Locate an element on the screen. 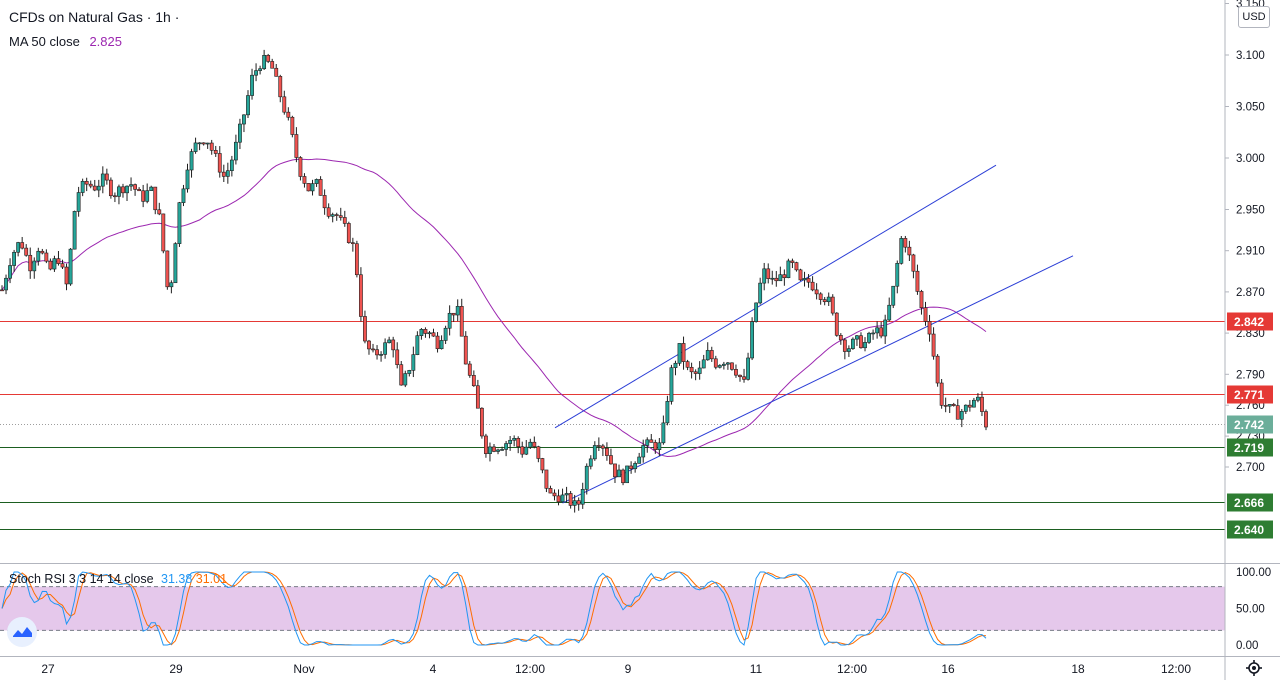  tradingview-logo-icon is located at coordinates (22, 632).